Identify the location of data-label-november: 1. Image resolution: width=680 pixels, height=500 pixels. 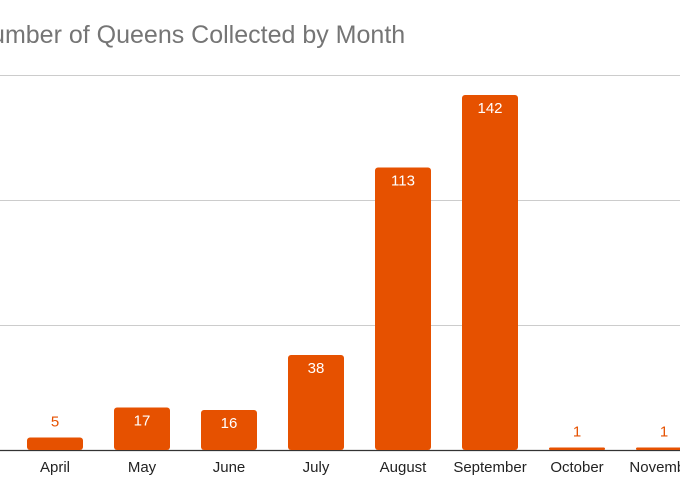
(664, 432).